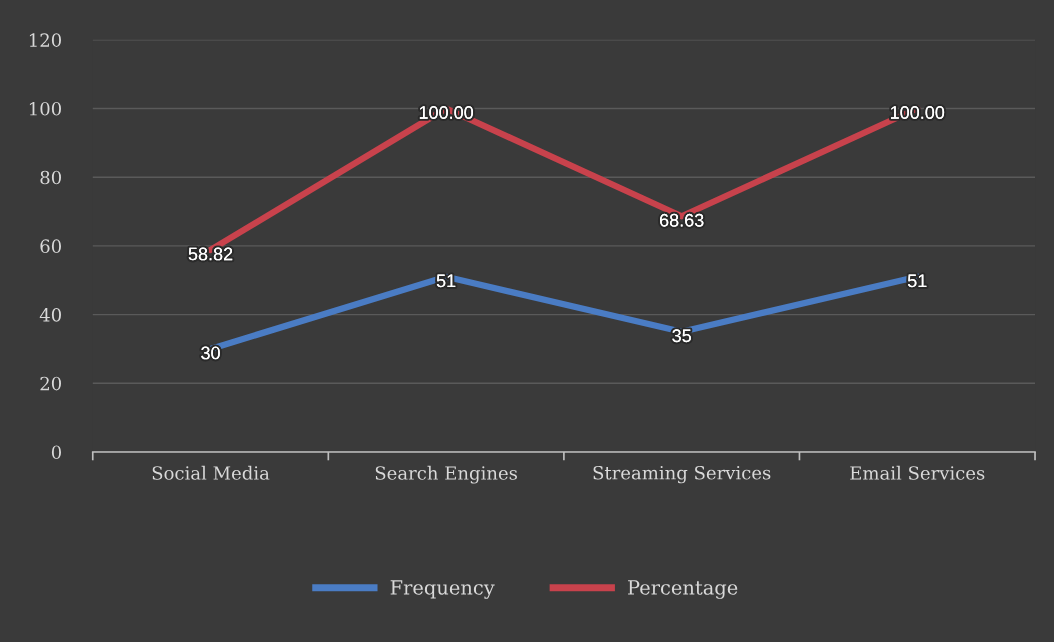 The width and height of the screenshot is (1054, 642). I want to click on y-tick-label: 20, so click(50, 383).